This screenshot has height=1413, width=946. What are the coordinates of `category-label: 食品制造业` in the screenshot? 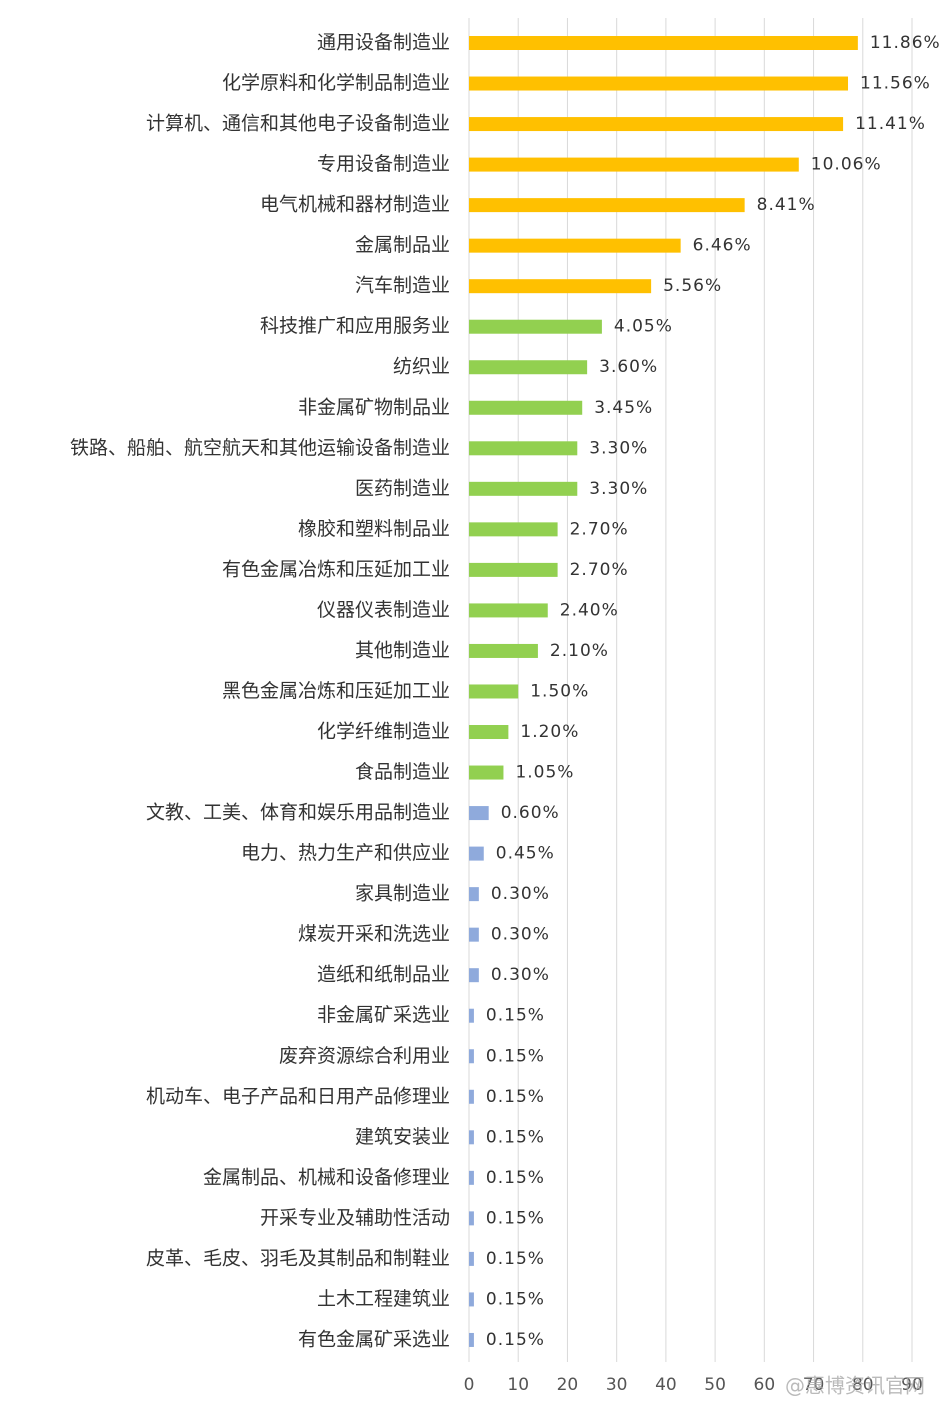 It's located at (402, 772).